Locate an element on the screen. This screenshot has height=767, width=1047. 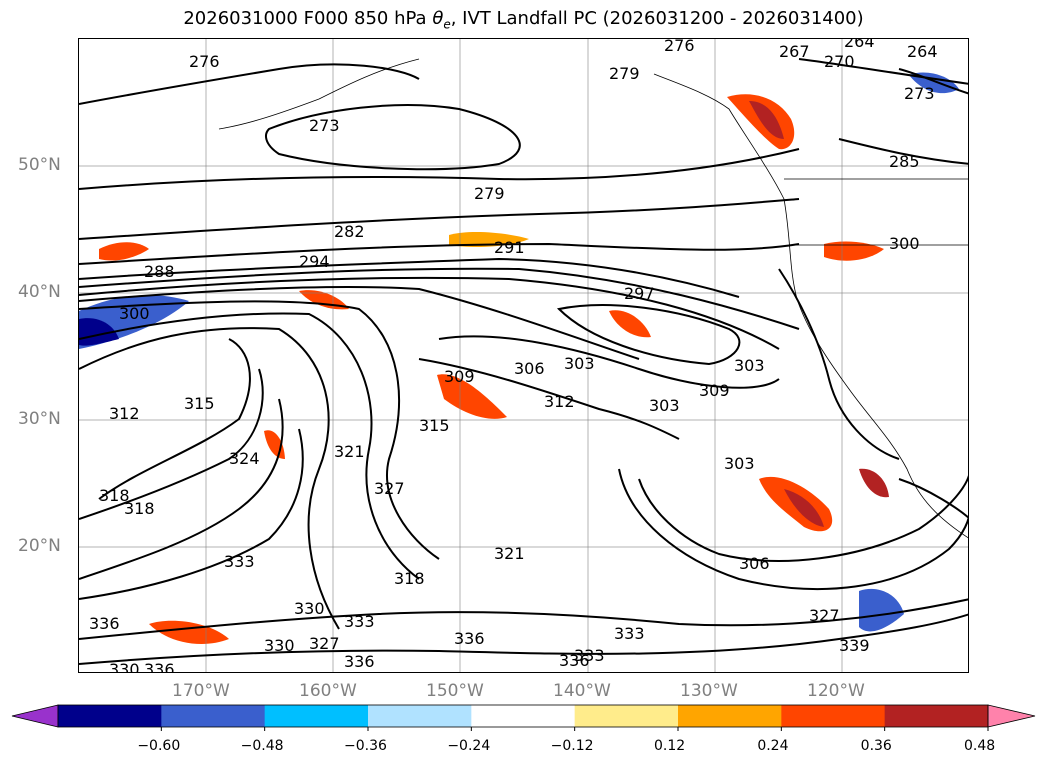
contour-label: 324 is located at coordinates (244, 458).